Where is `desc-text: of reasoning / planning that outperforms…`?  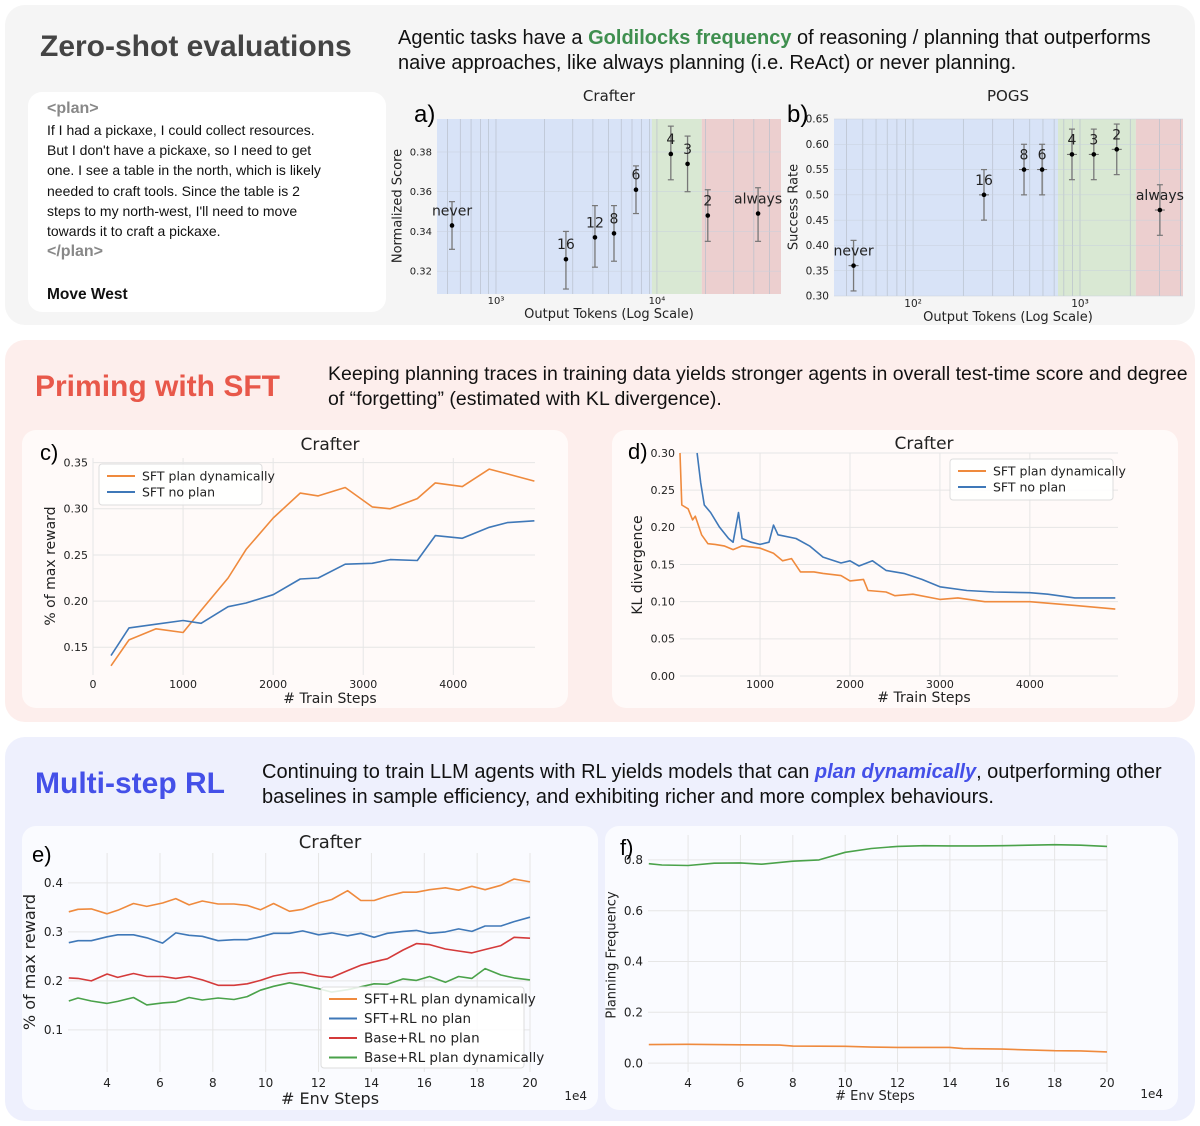
desc-text: of reasoning / planning that outperforms… is located at coordinates (774, 50).